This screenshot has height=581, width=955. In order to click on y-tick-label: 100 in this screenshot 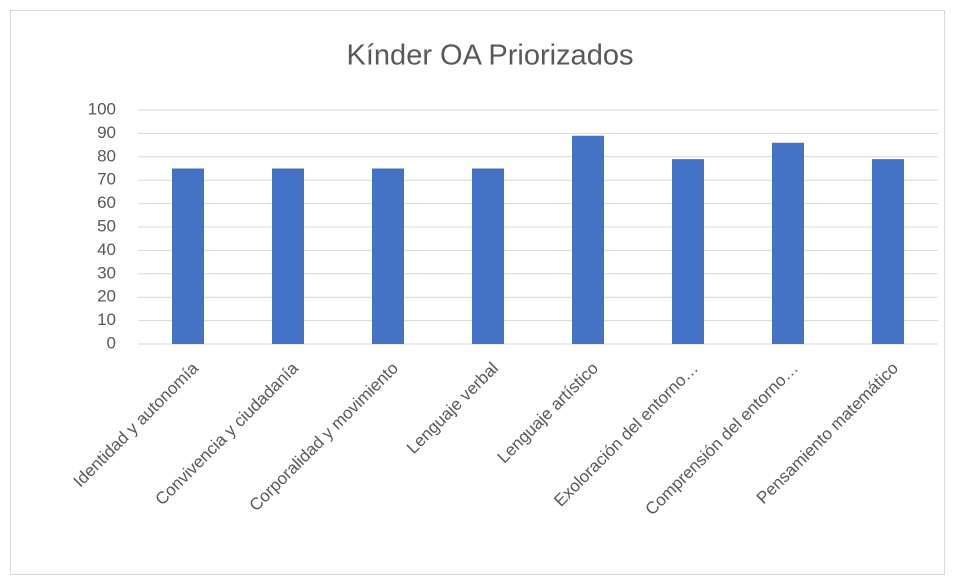, I will do `click(102, 108)`.